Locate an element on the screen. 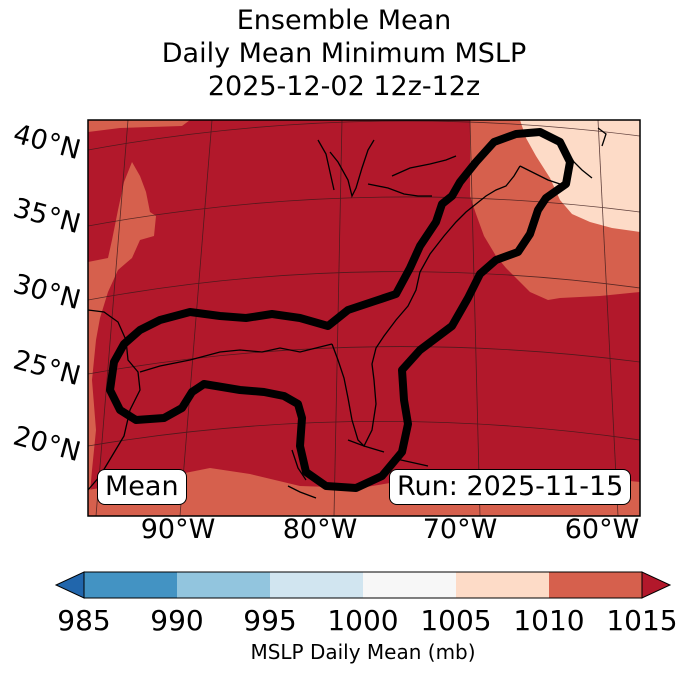 This screenshot has width=688, height=674. lon-label-90w: 90°W is located at coordinates (178, 529).